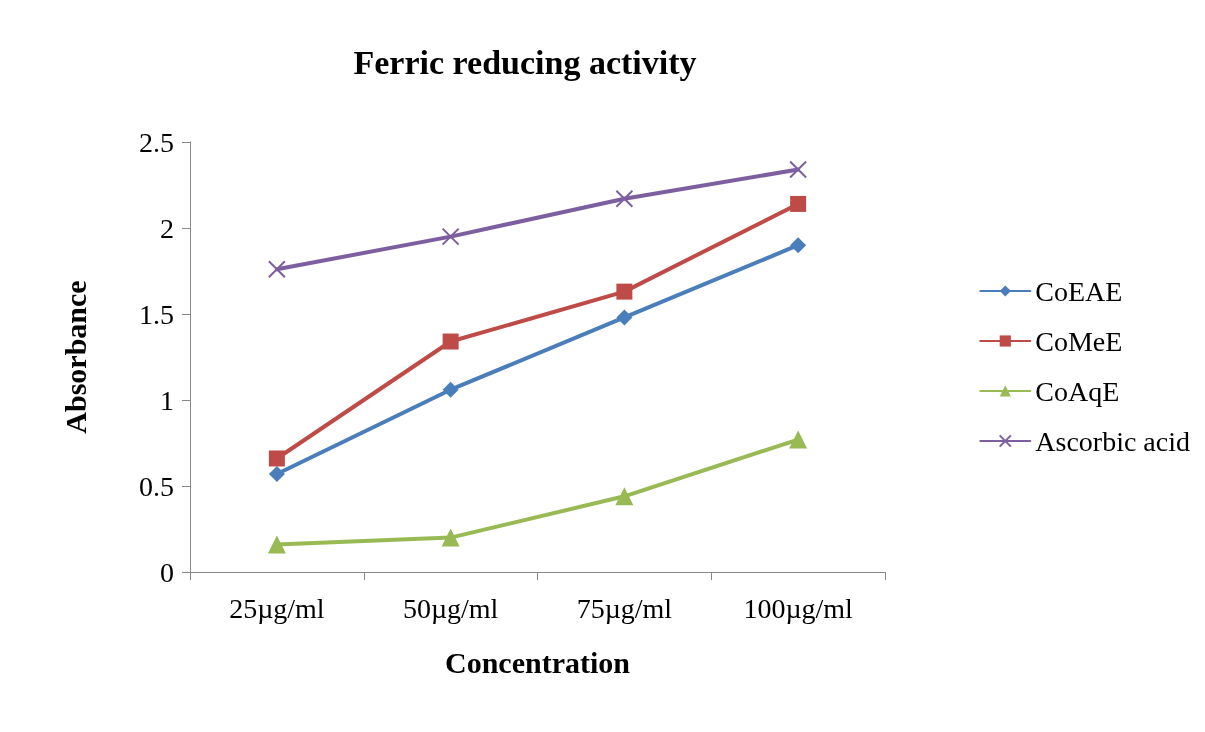 The height and width of the screenshot is (732, 1205). Describe the element at coordinates (1079, 291) in the screenshot. I see `legend-label: CoEAE` at that location.